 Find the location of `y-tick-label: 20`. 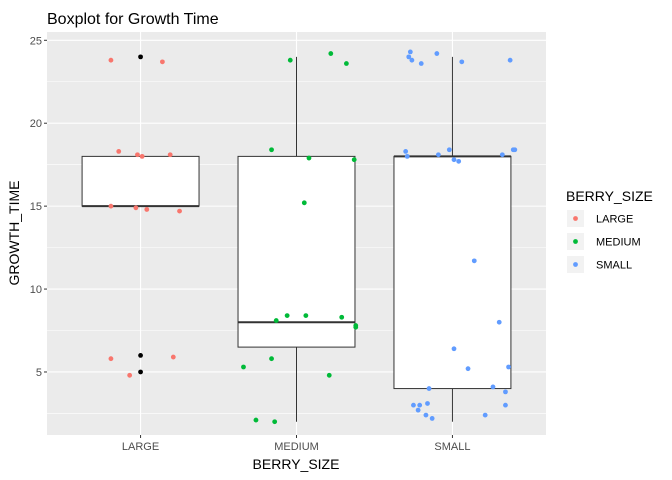

y-tick-label: 20 is located at coordinates (36, 124).